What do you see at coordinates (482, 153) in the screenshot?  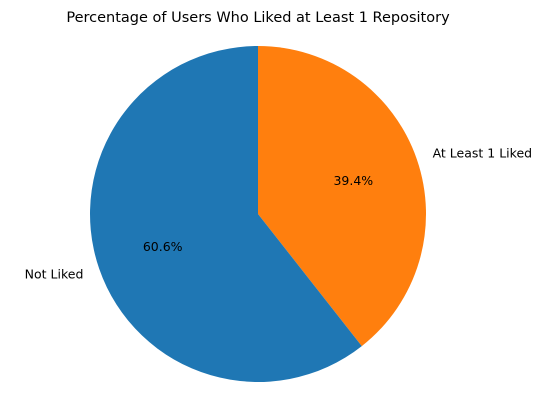 I see `slice-label: At Least 1 Liked` at bounding box center [482, 153].